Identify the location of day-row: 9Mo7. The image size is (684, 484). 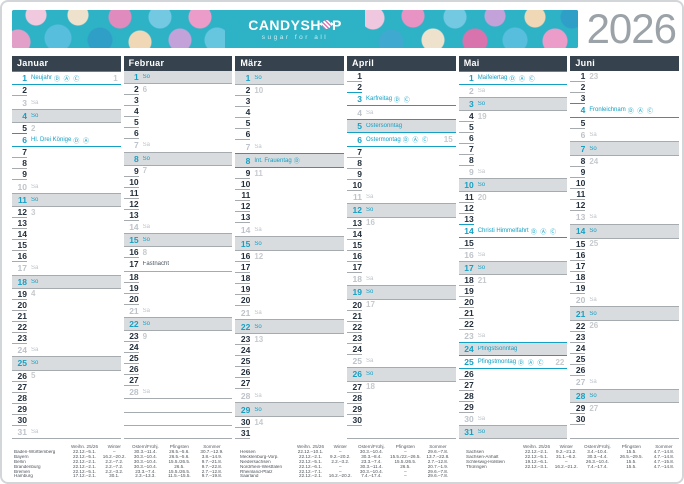
(135, 171).